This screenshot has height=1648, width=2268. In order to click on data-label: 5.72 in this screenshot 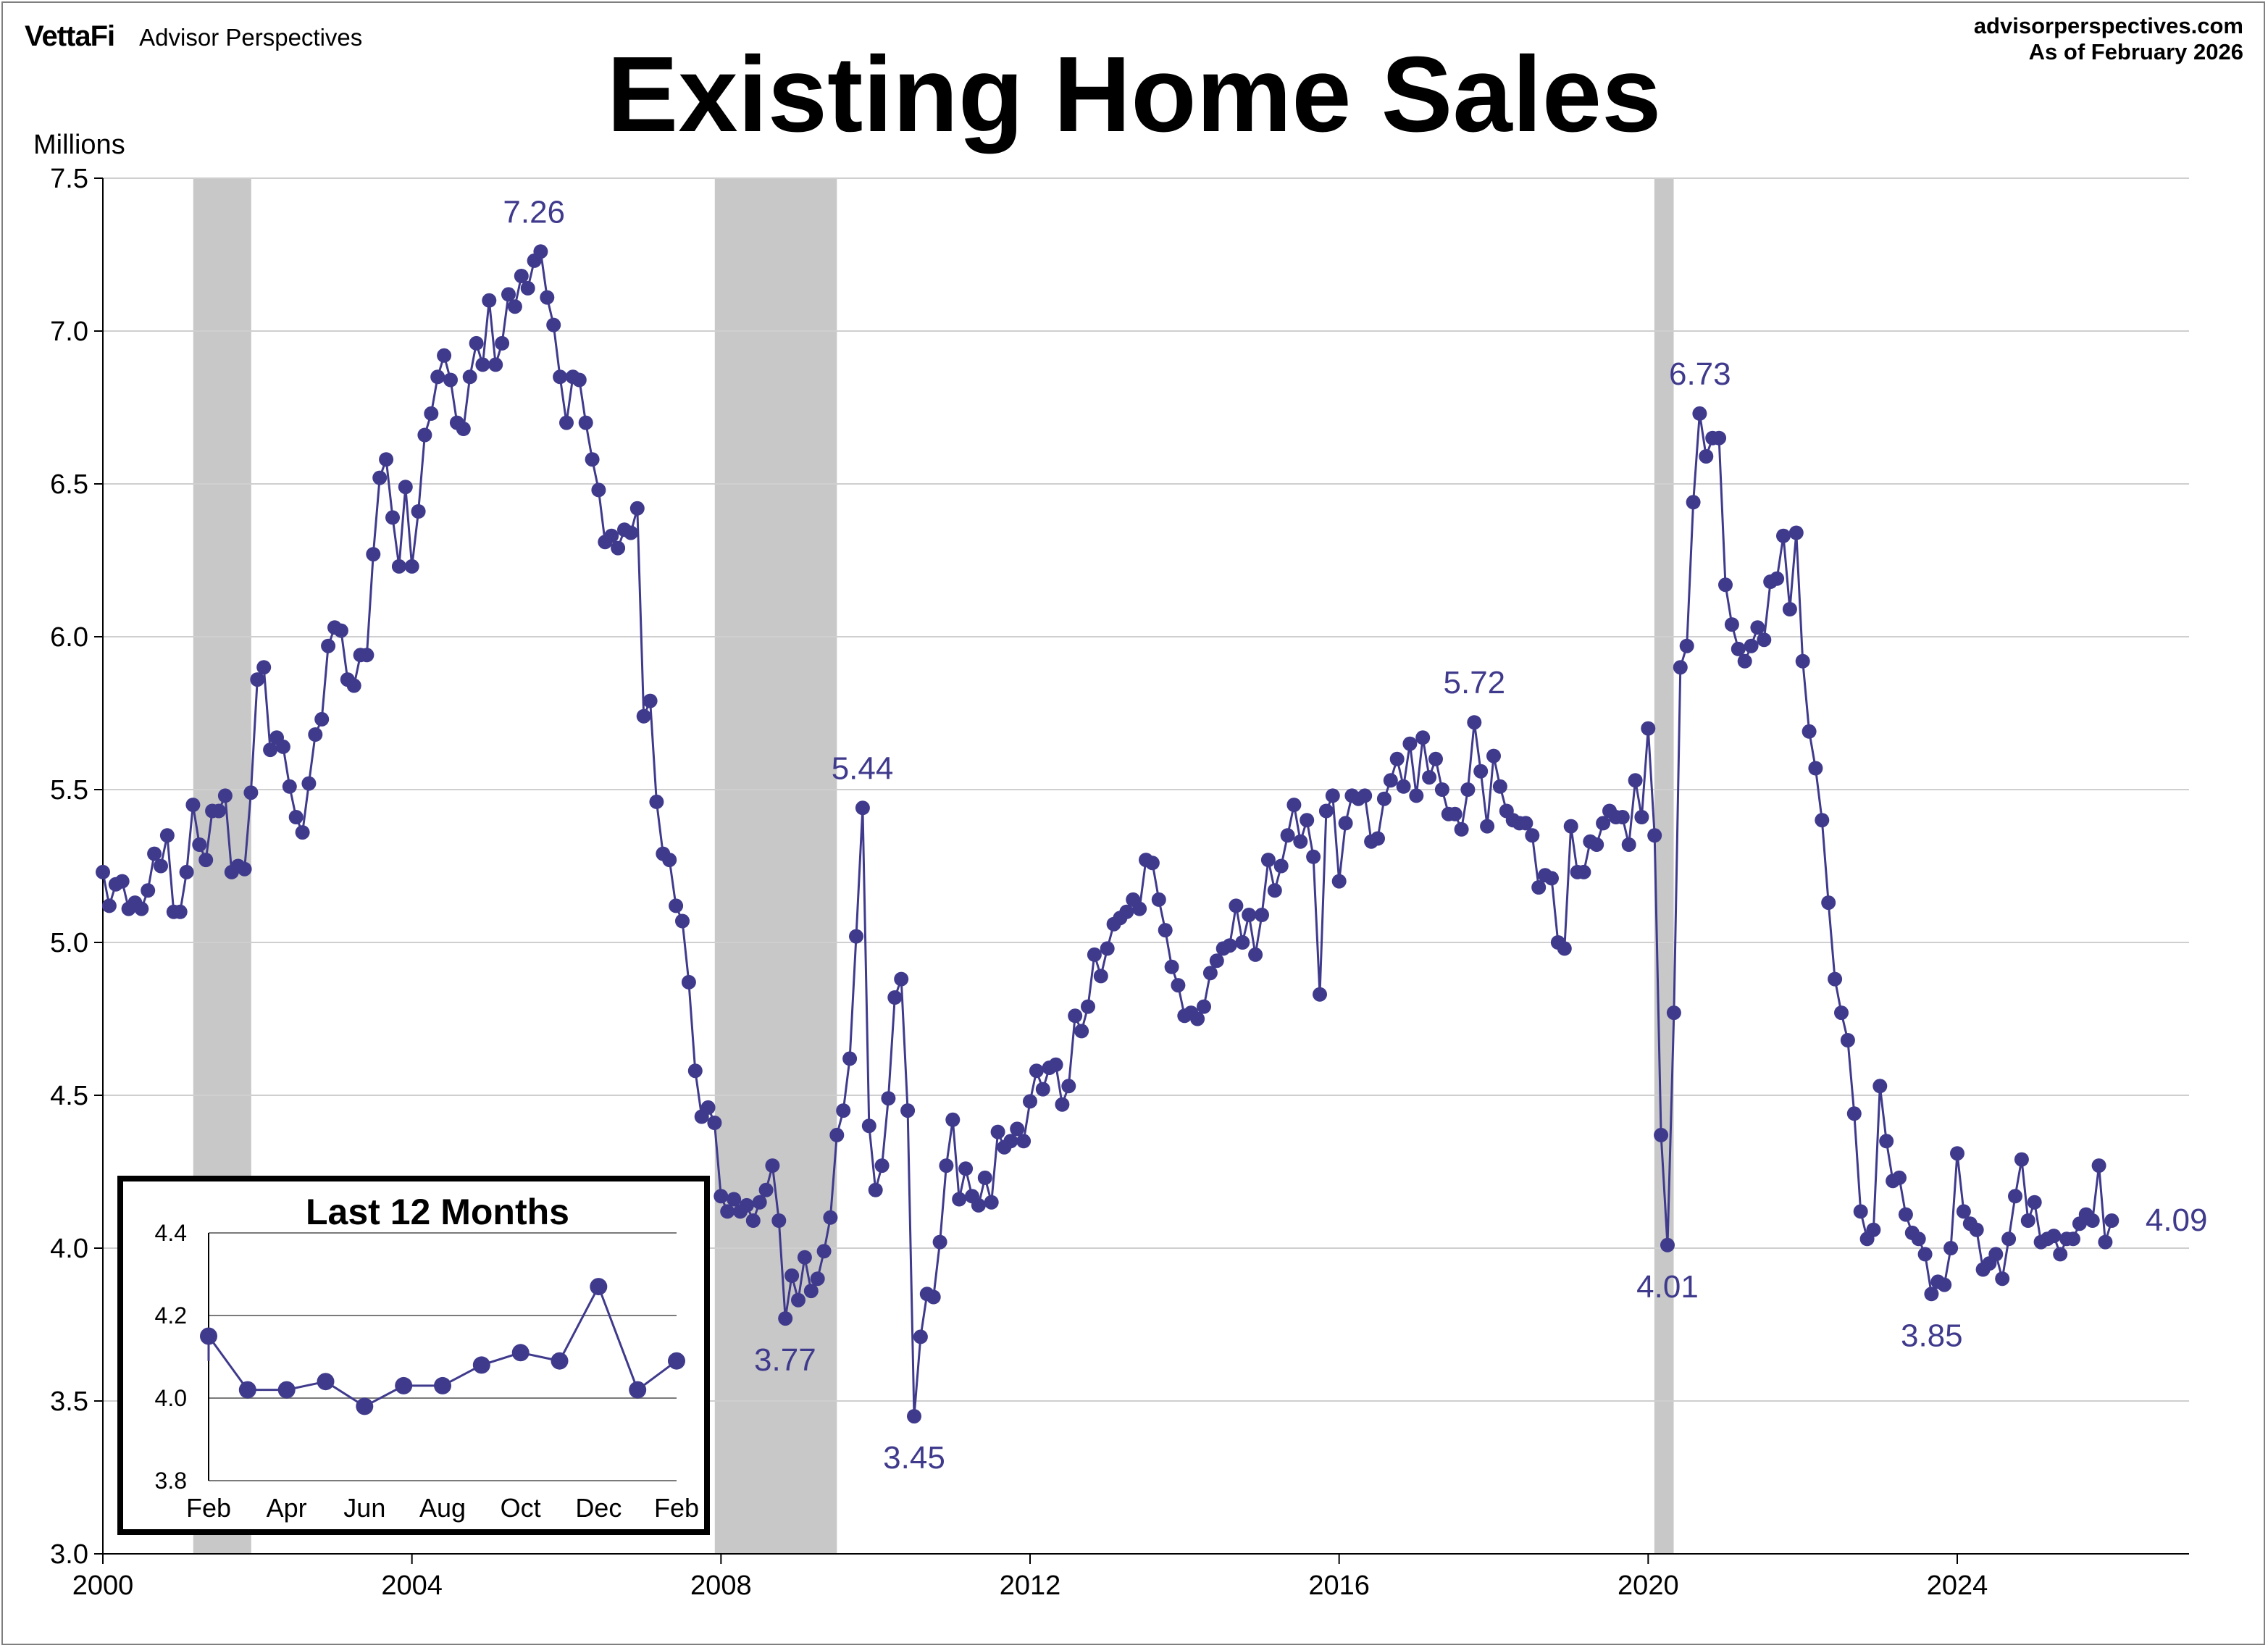, I will do `click(1475, 682)`.